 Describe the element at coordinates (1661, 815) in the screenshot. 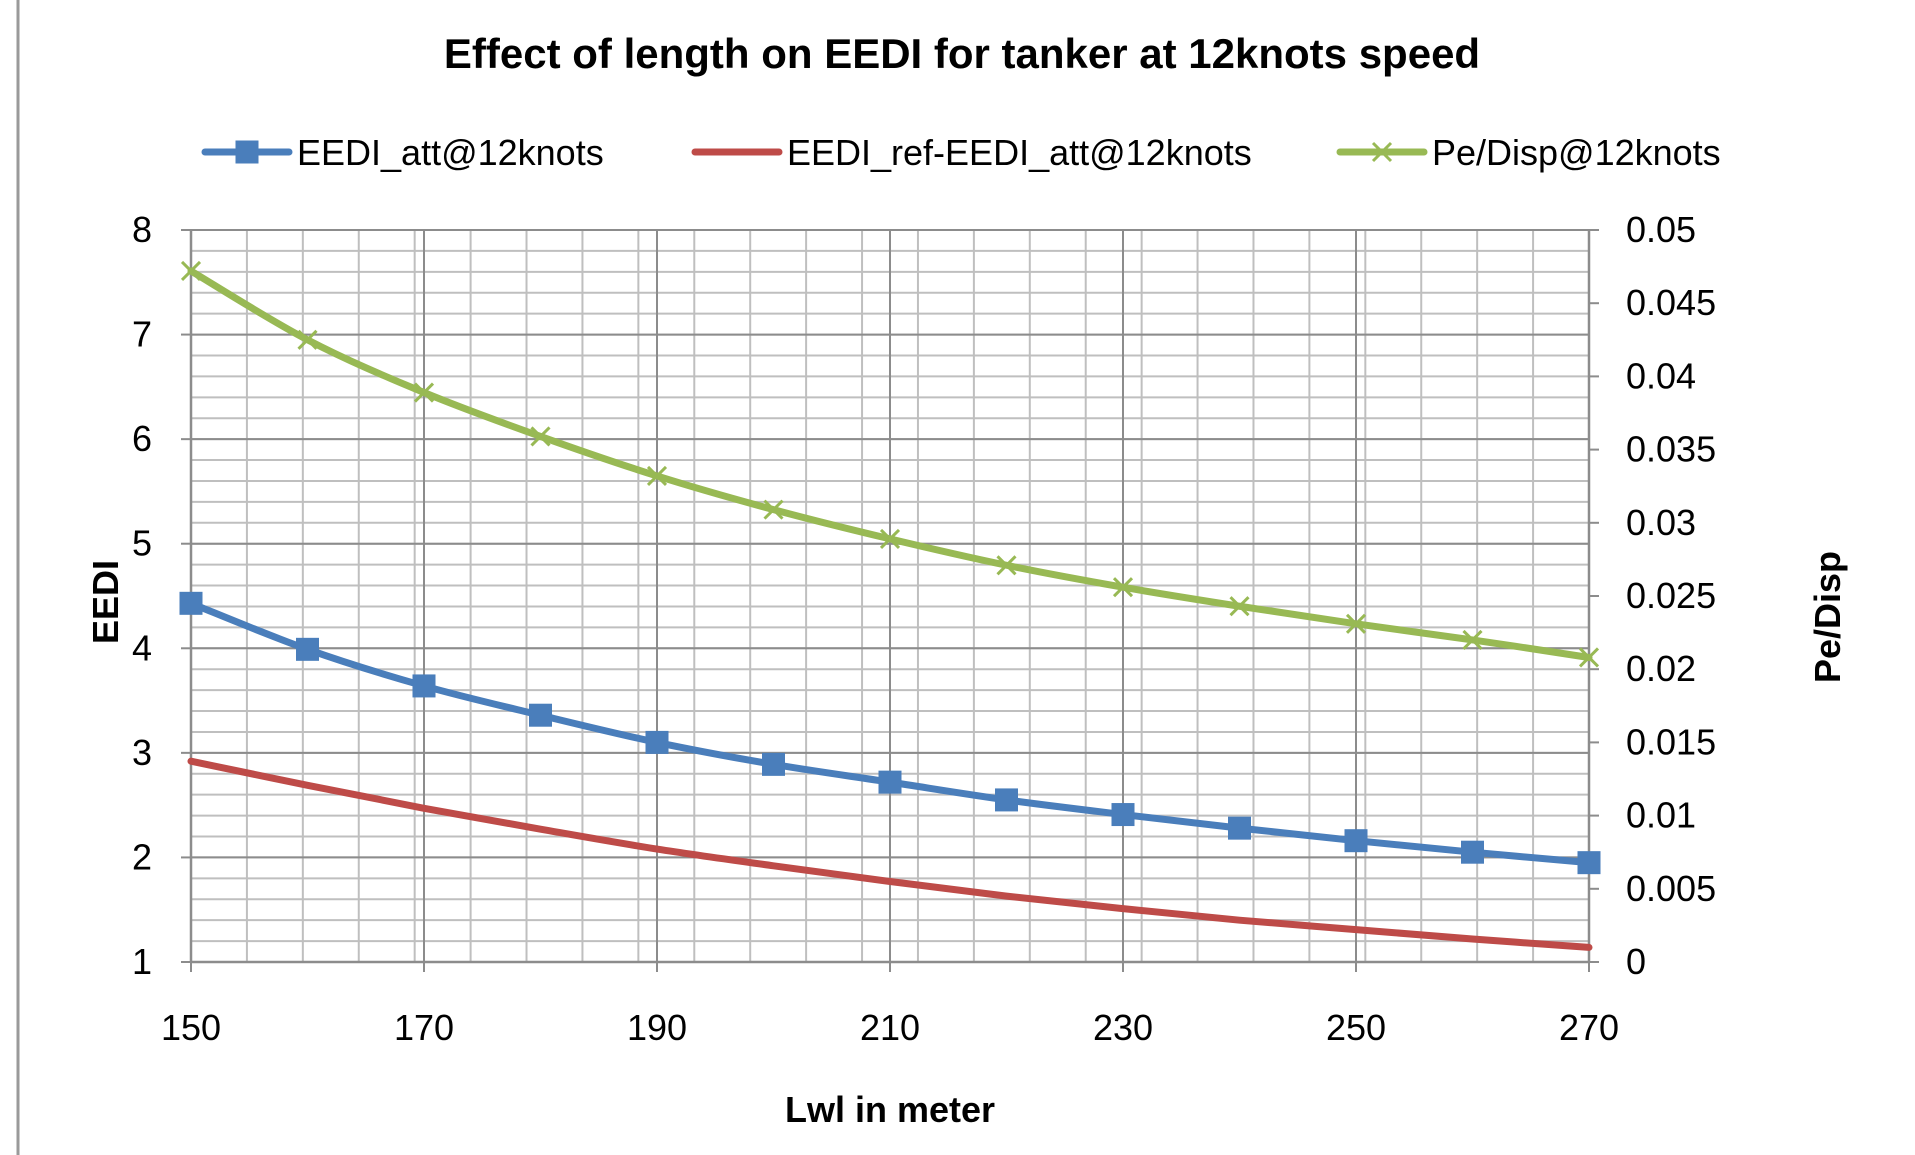

I see `y2-tick-label: 0.01` at that location.